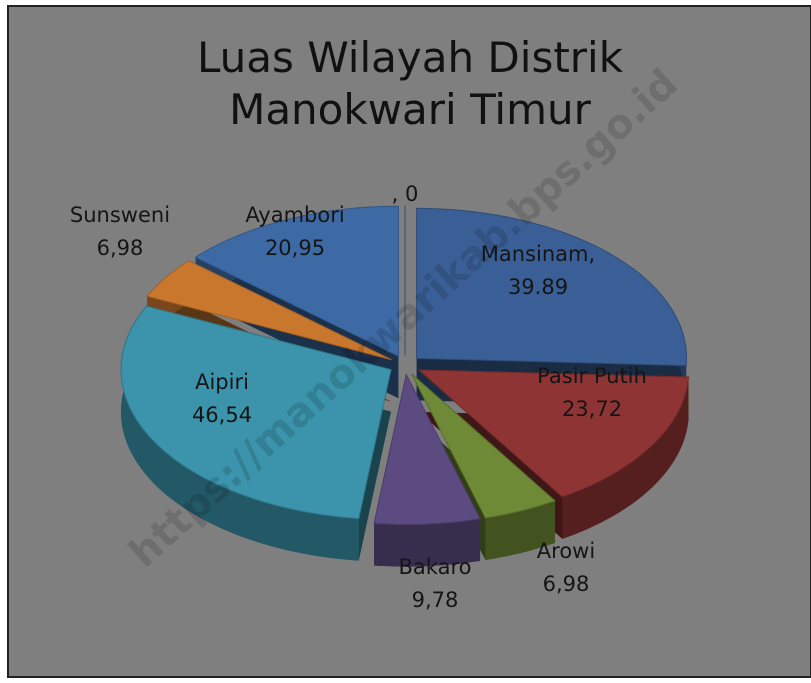 This screenshot has width=811, height=683. I want to click on value-label: 23,72, so click(592, 409).